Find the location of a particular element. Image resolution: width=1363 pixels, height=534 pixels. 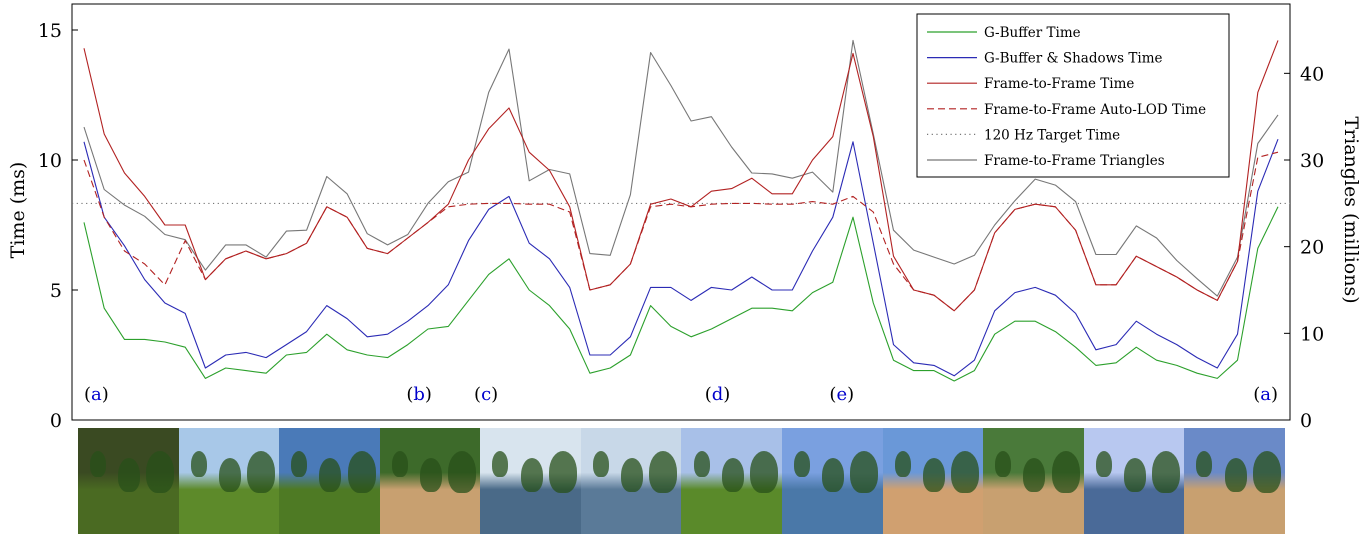

y2-tick-label: 10 is located at coordinates (1312, 334).